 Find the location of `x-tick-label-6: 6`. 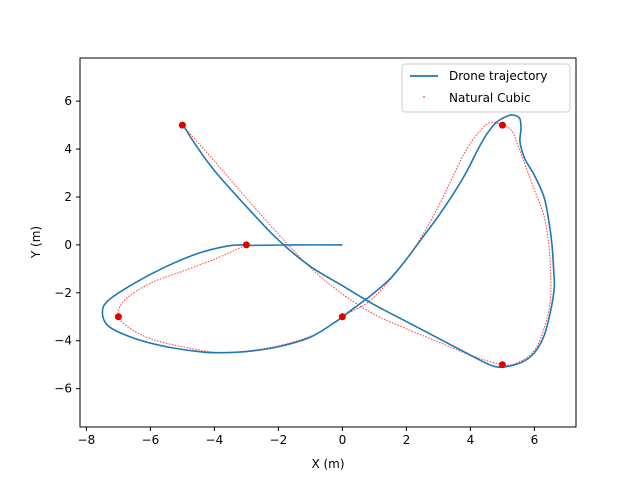

x-tick-label-6: 6 is located at coordinates (535, 440).